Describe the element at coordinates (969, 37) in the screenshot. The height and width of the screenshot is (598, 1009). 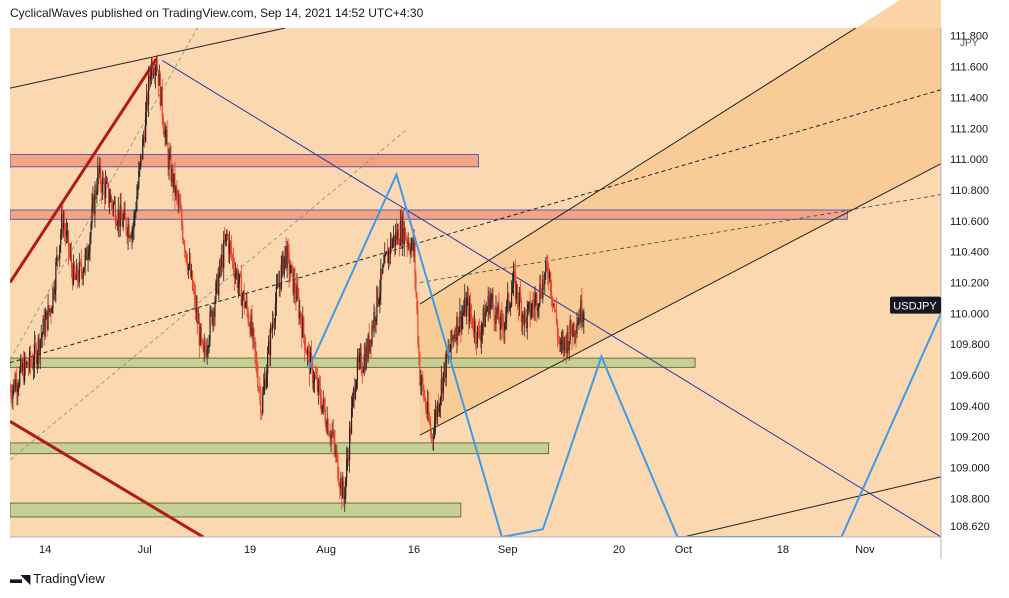
I see `y-tick-label: 111.800` at that location.